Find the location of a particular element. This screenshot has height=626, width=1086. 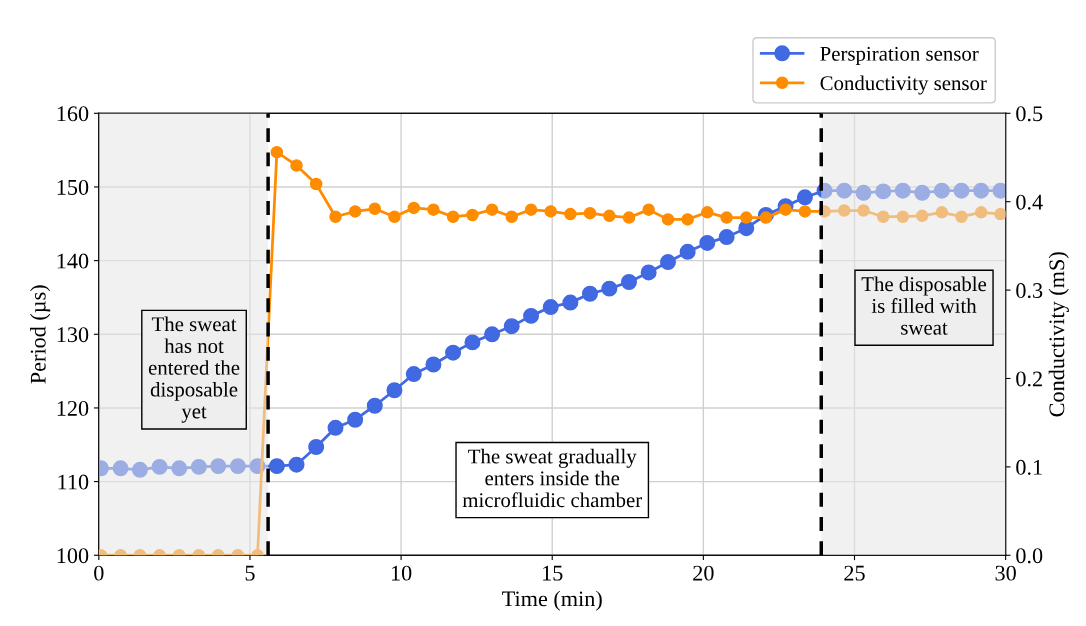

x-tick-label: 30 is located at coordinates (1005, 573).